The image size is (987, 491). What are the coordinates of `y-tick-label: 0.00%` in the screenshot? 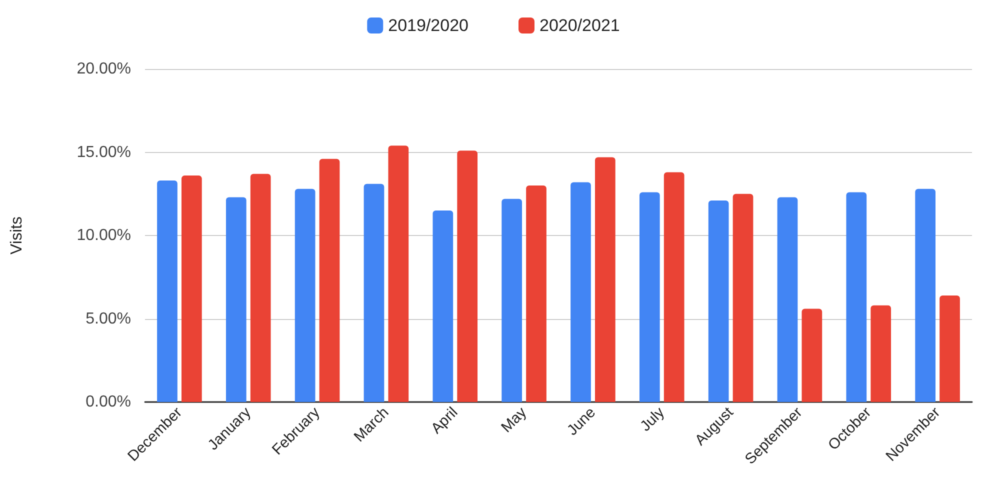 It's located at (108, 402).